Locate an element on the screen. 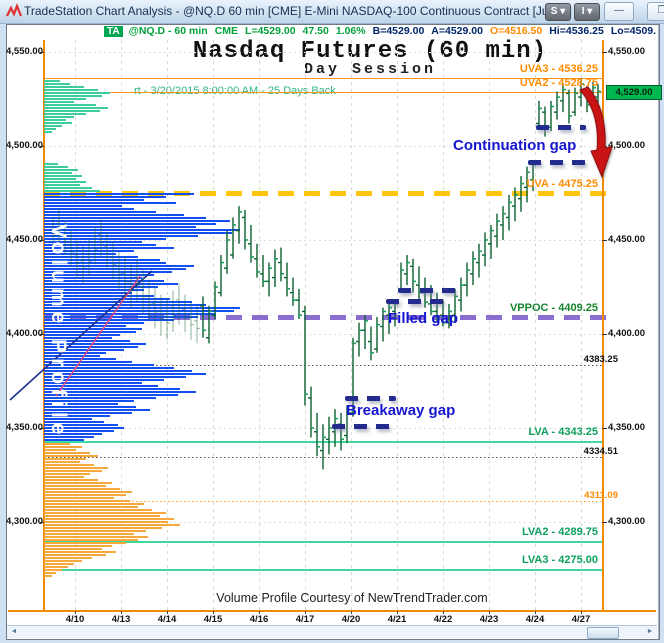 This screenshot has height=643, width=664. indicator-dropdown-button: I ▾ is located at coordinates (587, 12).